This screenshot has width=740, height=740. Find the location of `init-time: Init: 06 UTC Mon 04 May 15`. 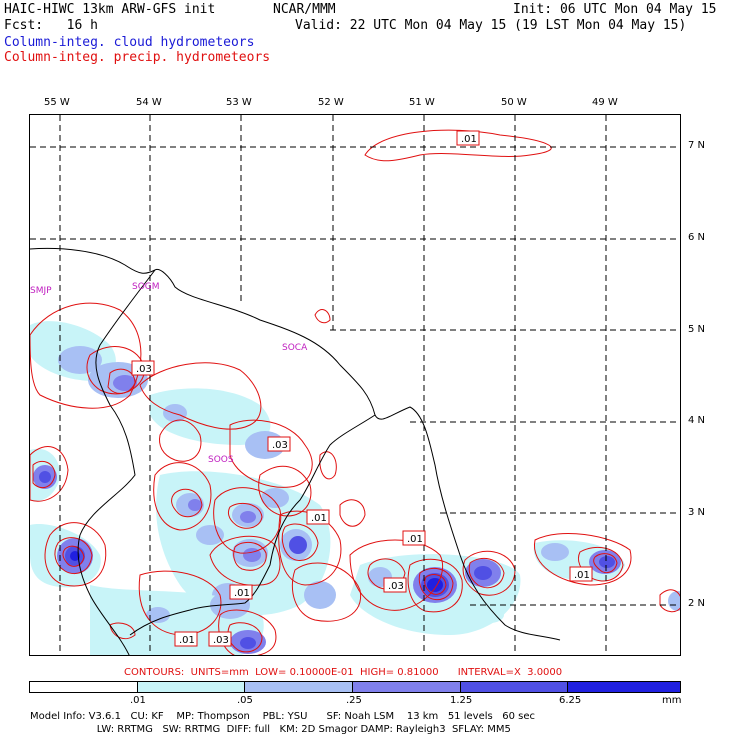

init-time: Init: 06 UTC Mon 04 May 15 is located at coordinates (615, 9).